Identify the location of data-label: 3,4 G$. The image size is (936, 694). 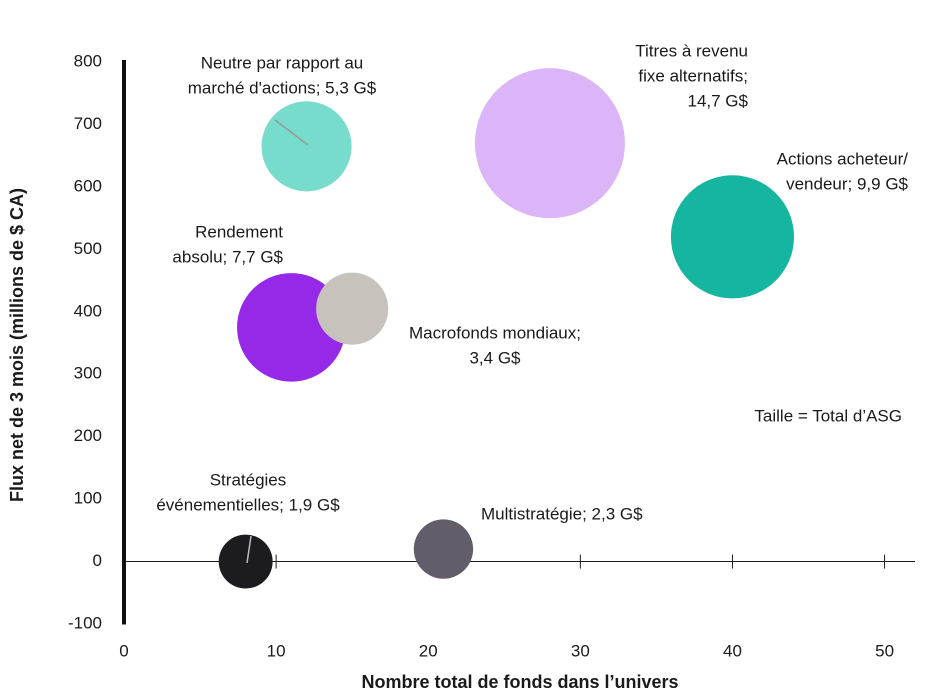
(495, 357).